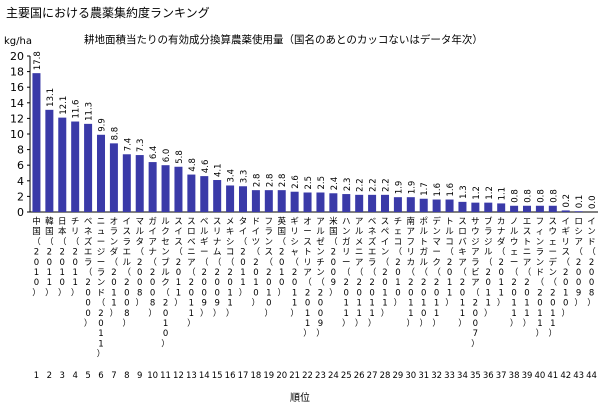  What do you see at coordinates (335, 184) in the screenshot?
I see `data-label: 2.4` at bounding box center [335, 184].